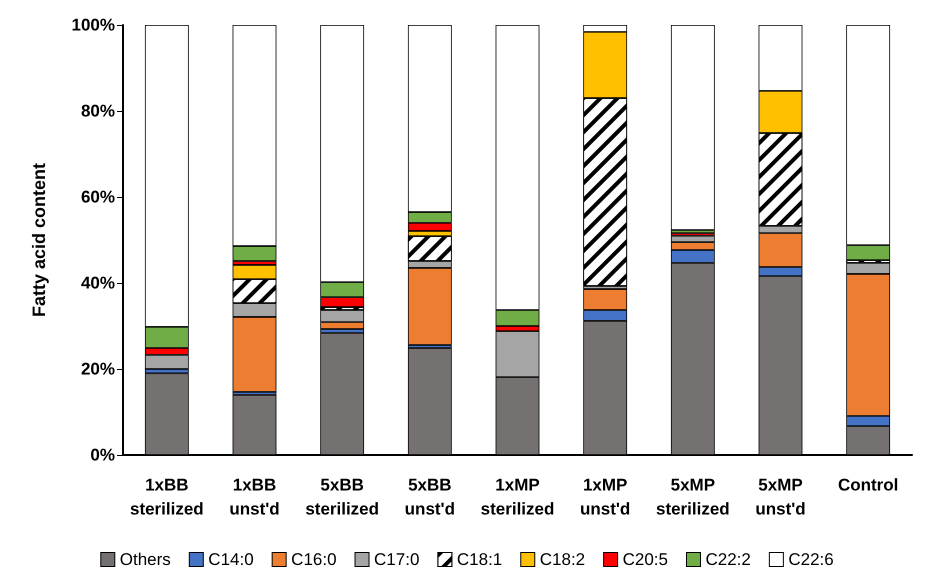 The height and width of the screenshot is (577, 934). Describe the element at coordinates (728, 559) in the screenshot. I see `legend-label: C22:2` at that location.